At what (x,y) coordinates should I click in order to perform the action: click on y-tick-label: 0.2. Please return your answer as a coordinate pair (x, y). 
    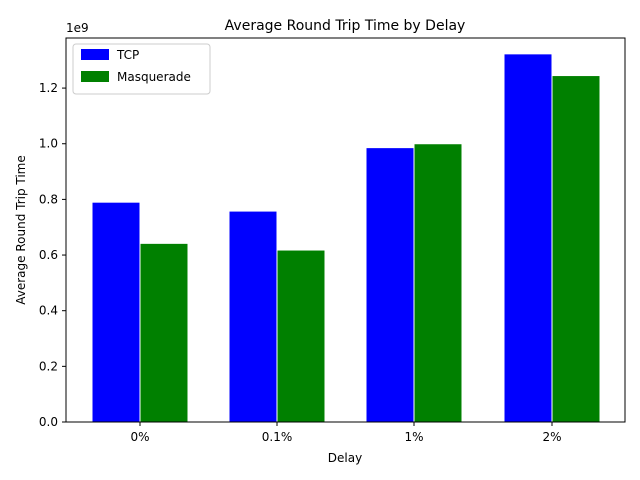
    Looking at the image, I should click on (48, 366).